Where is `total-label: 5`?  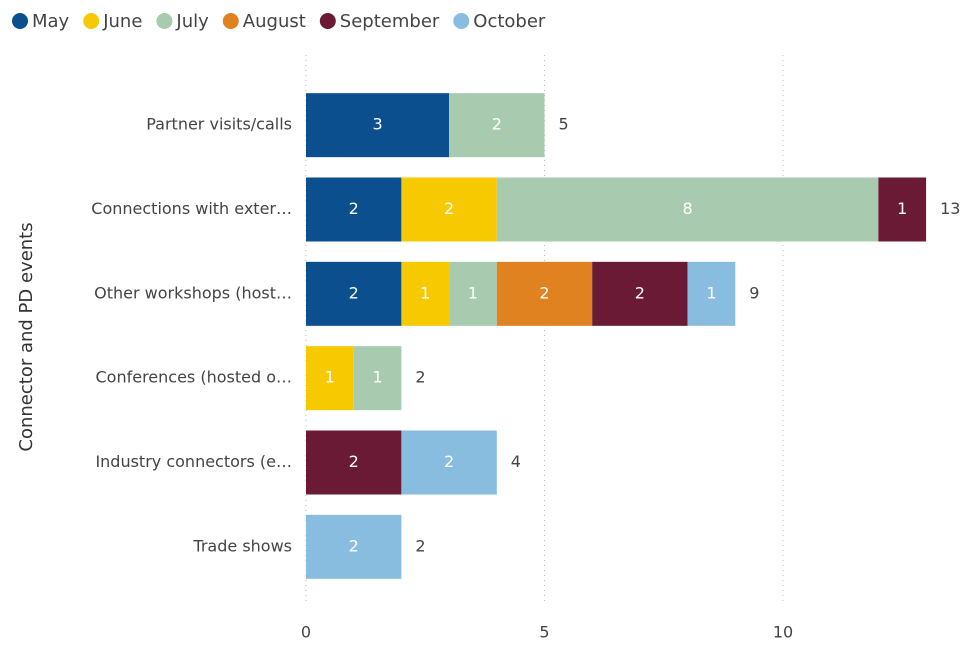 total-label: 5 is located at coordinates (564, 124).